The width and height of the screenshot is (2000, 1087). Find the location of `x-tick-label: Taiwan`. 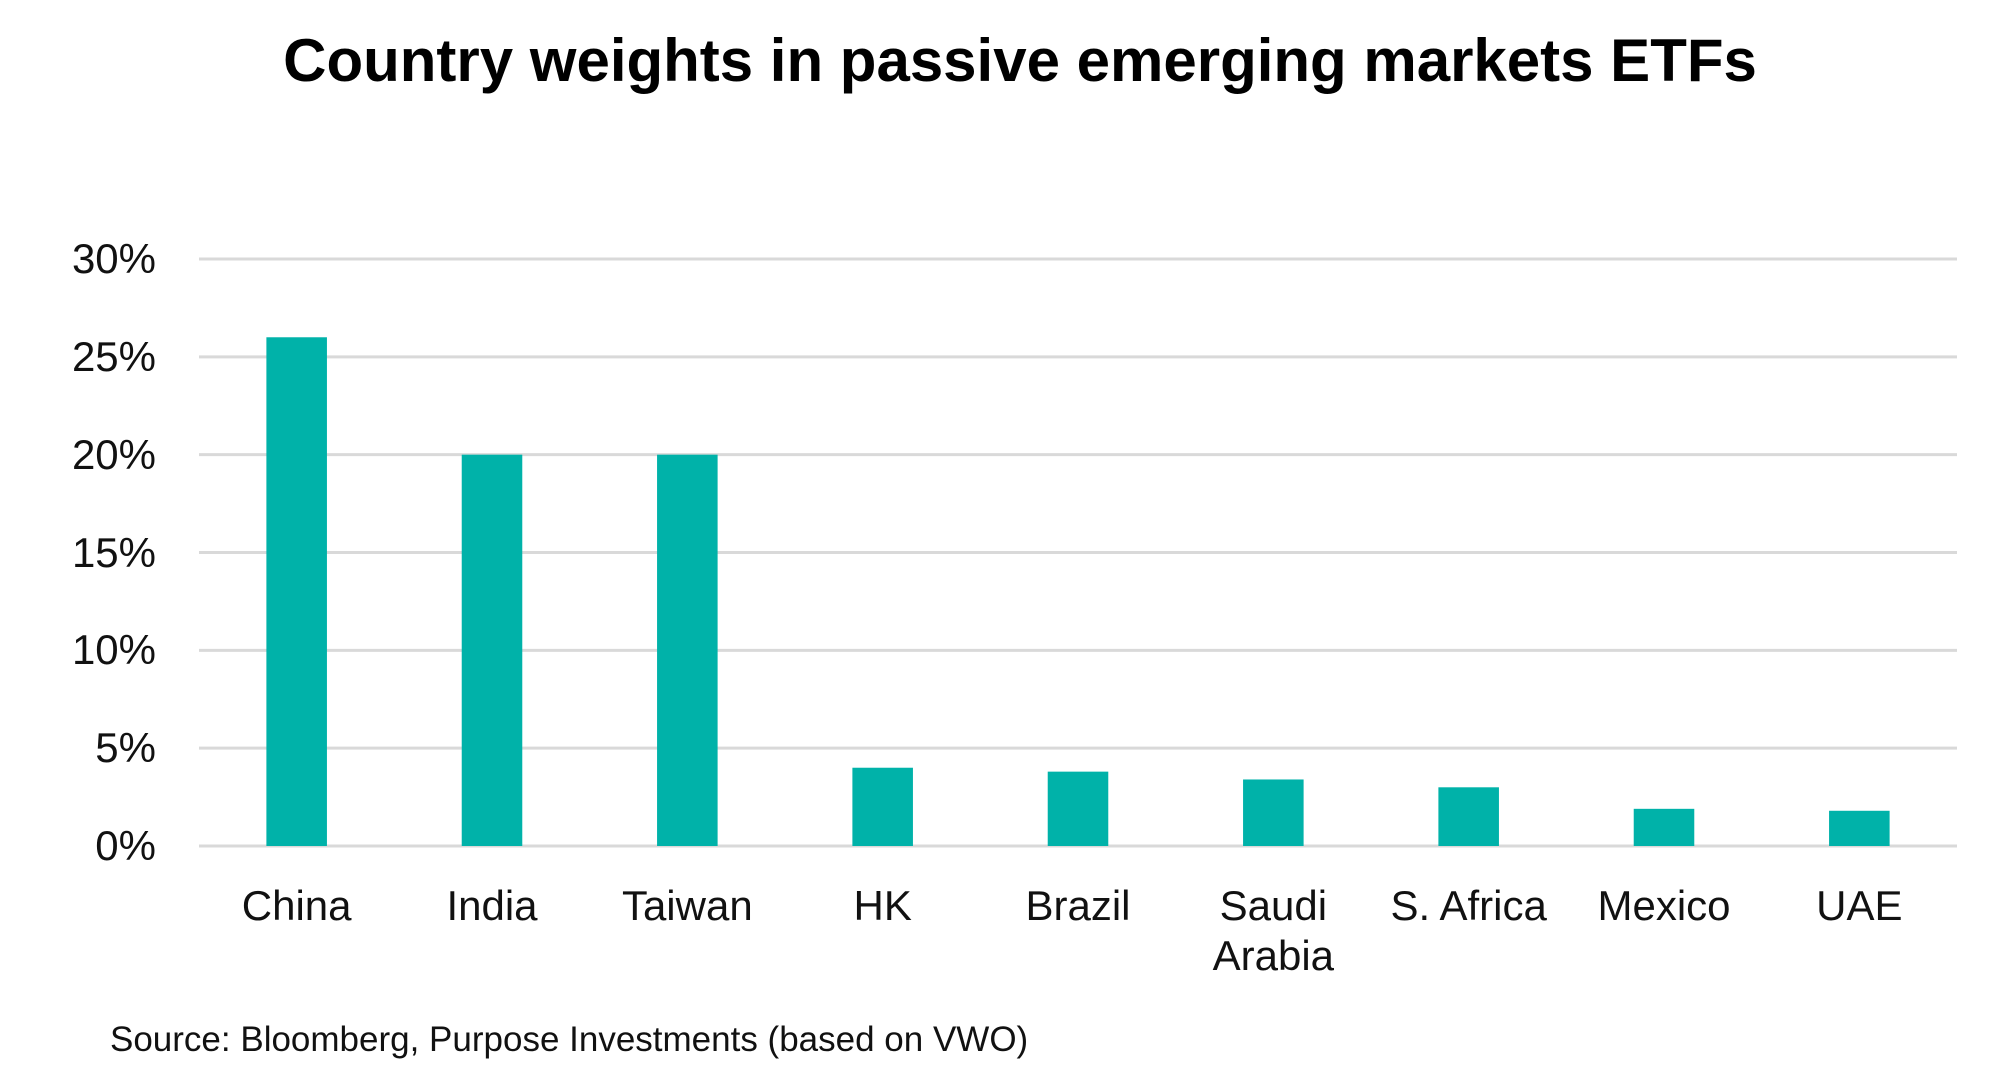

x-tick-label: Taiwan is located at coordinates (687, 905).